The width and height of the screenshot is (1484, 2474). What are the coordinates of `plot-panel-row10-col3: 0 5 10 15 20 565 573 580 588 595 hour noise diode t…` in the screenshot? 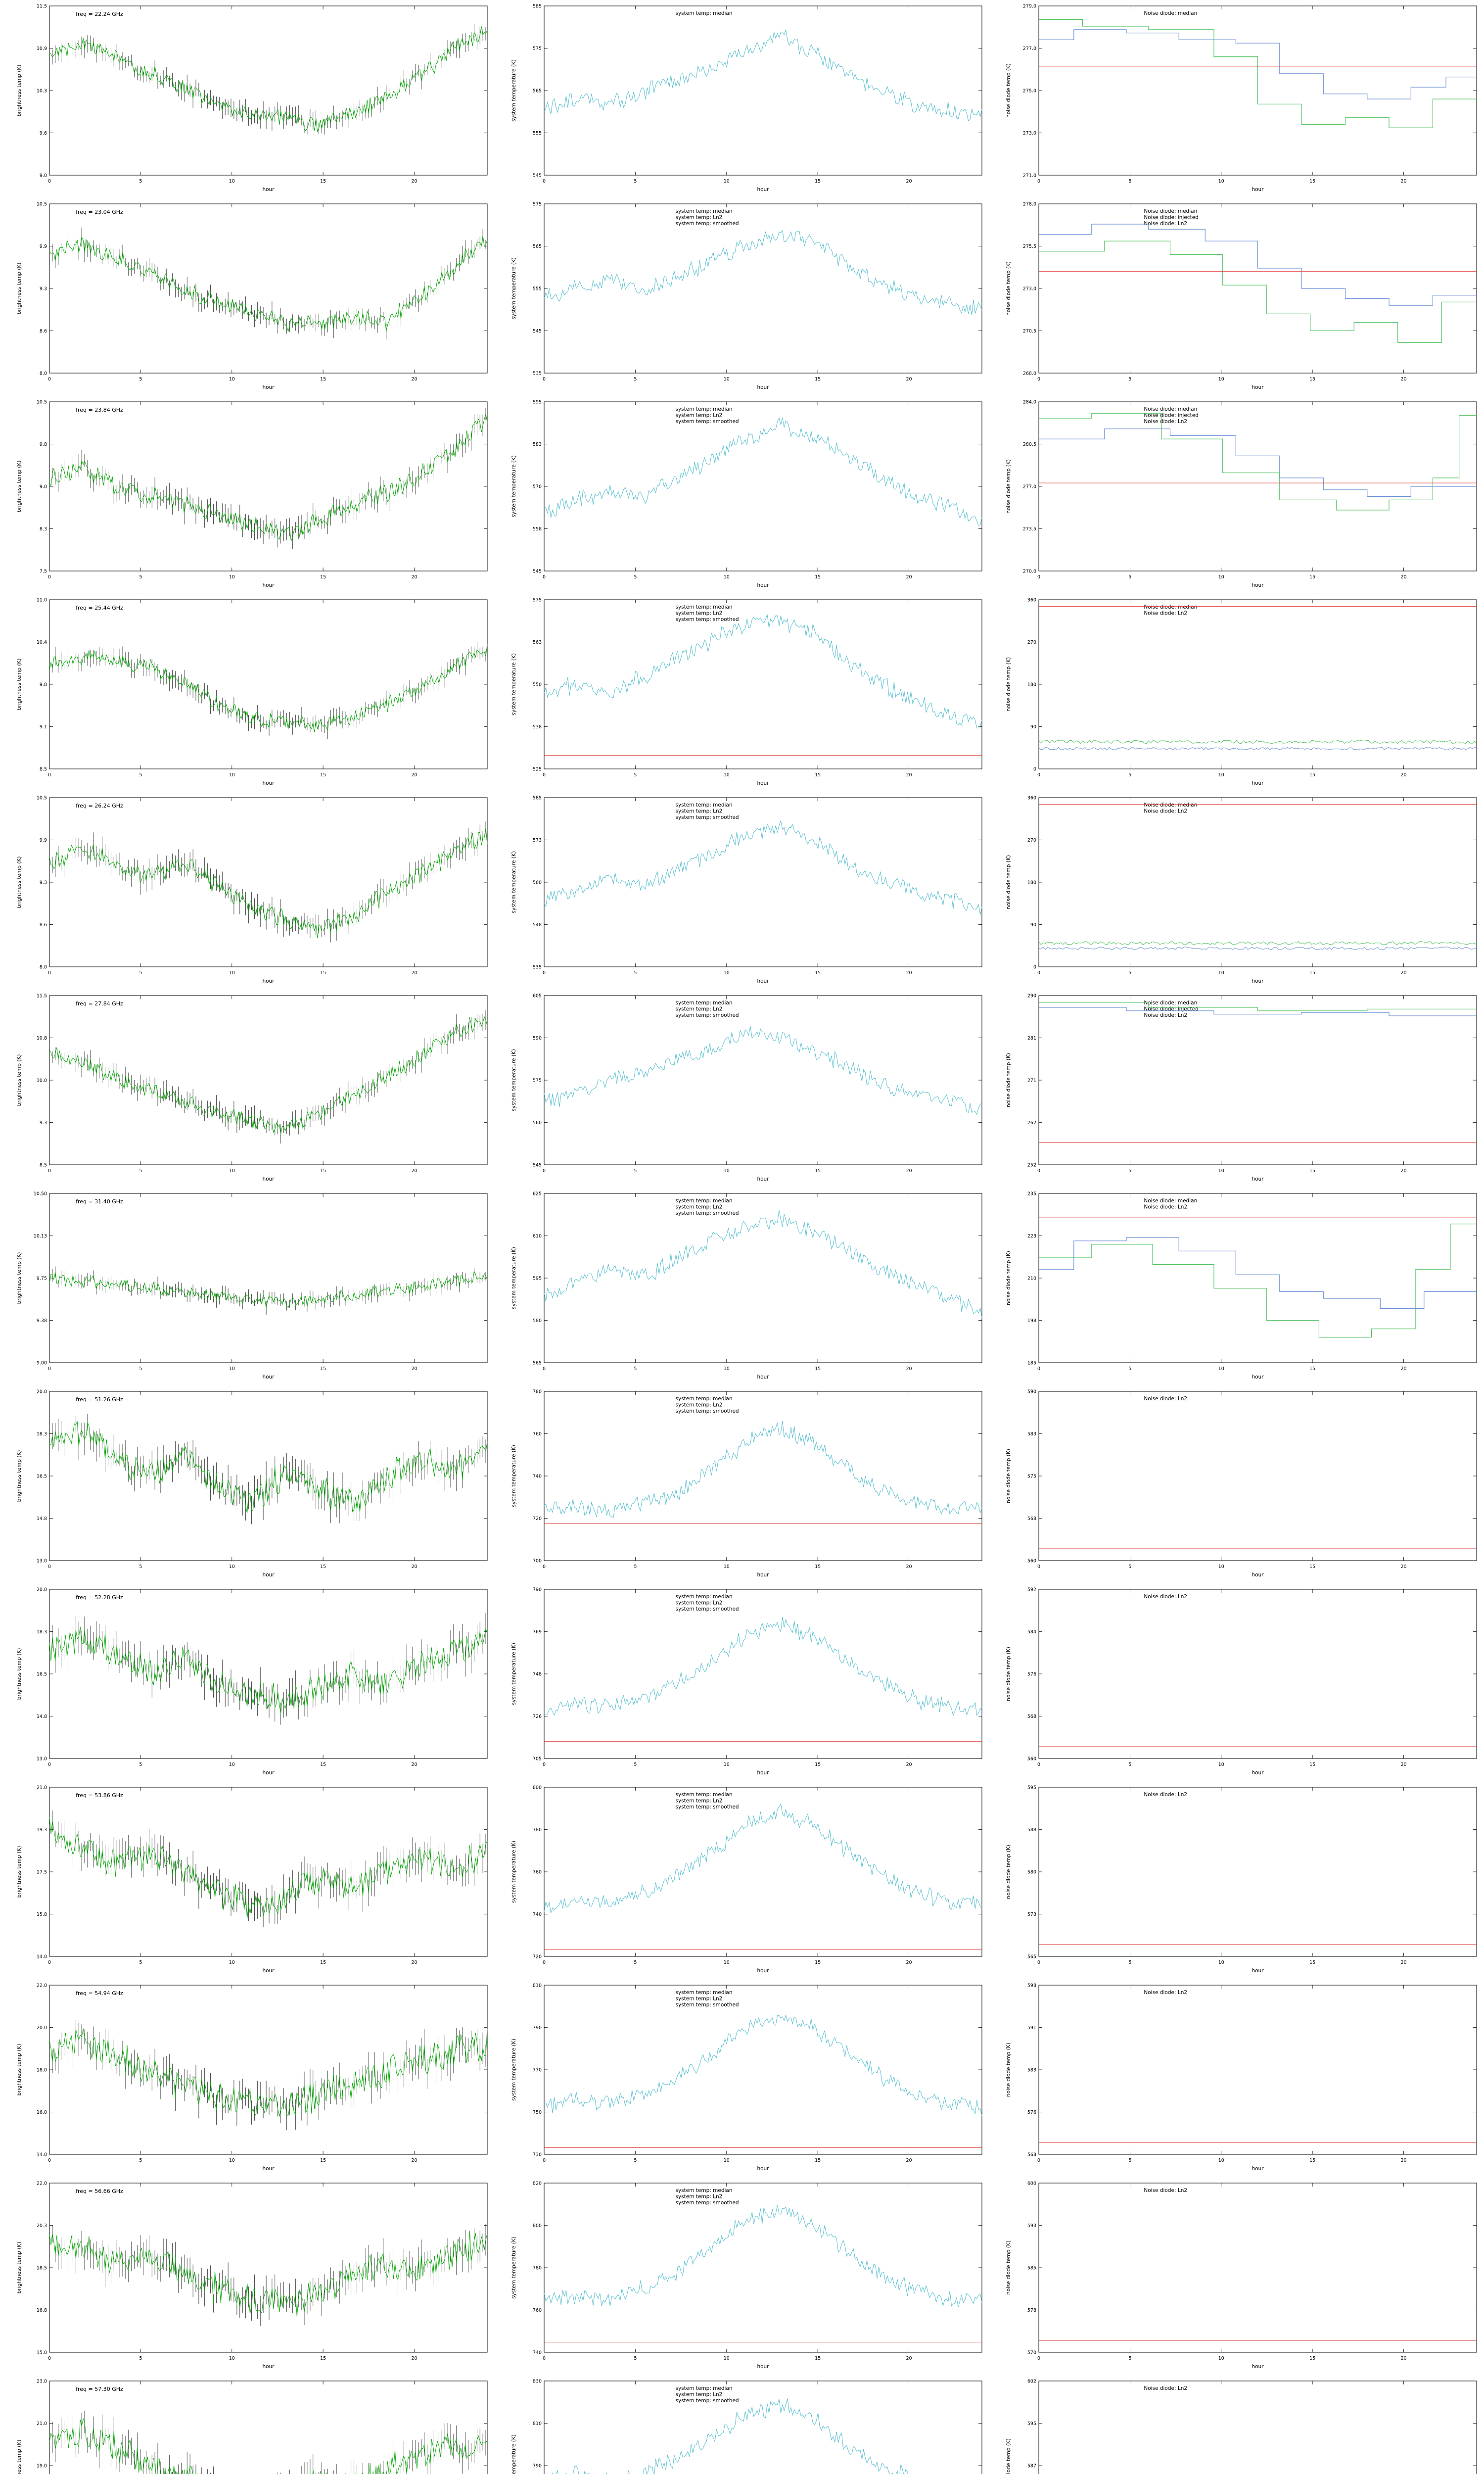 It's located at (1241, 1879).